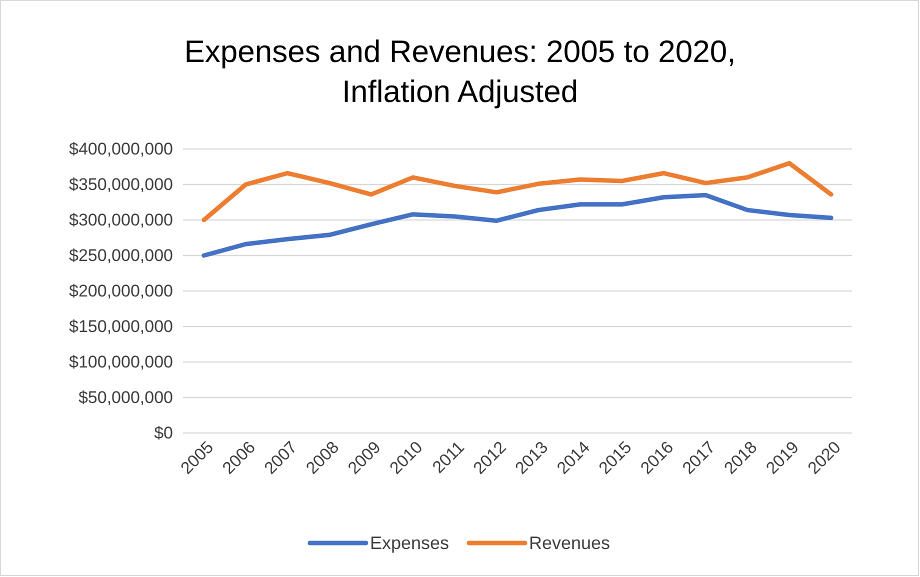 The width and height of the screenshot is (920, 577). Describe the element at coordinates (460, 71) in the screenshot. I see `chart-title: Expenses and Revenues: 2005 to 2020, Inflation Adjusted` at that location.